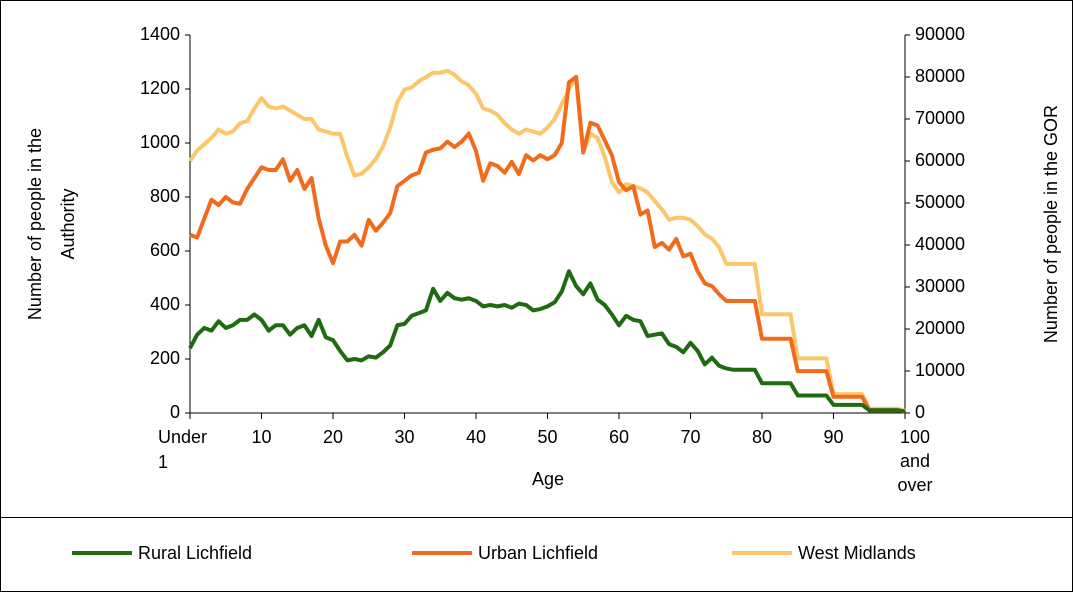  What do you see at coordinates (175, 412) in the screenshot?
I see `y-tick-label: 0` at bounding box center [175, 412].